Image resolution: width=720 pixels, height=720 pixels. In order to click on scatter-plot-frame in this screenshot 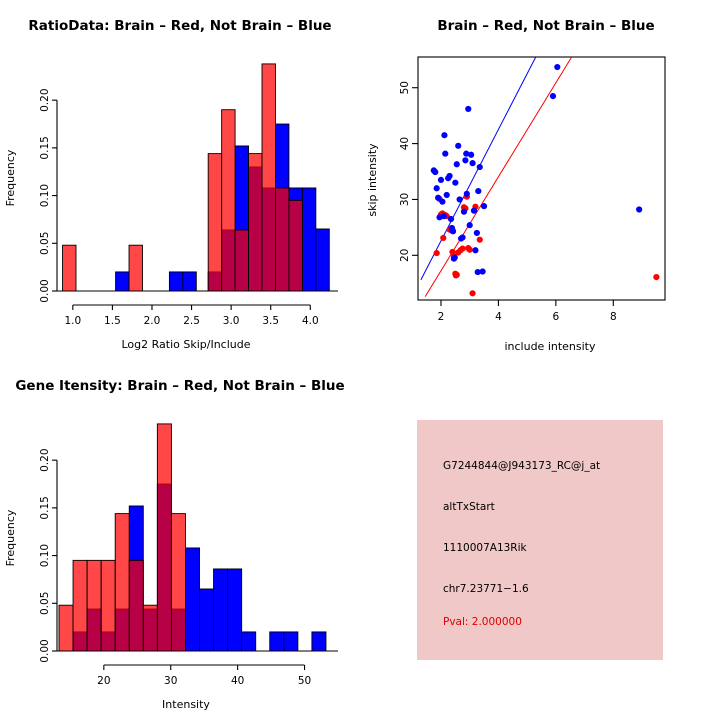, I will do `click(541, 178)`.